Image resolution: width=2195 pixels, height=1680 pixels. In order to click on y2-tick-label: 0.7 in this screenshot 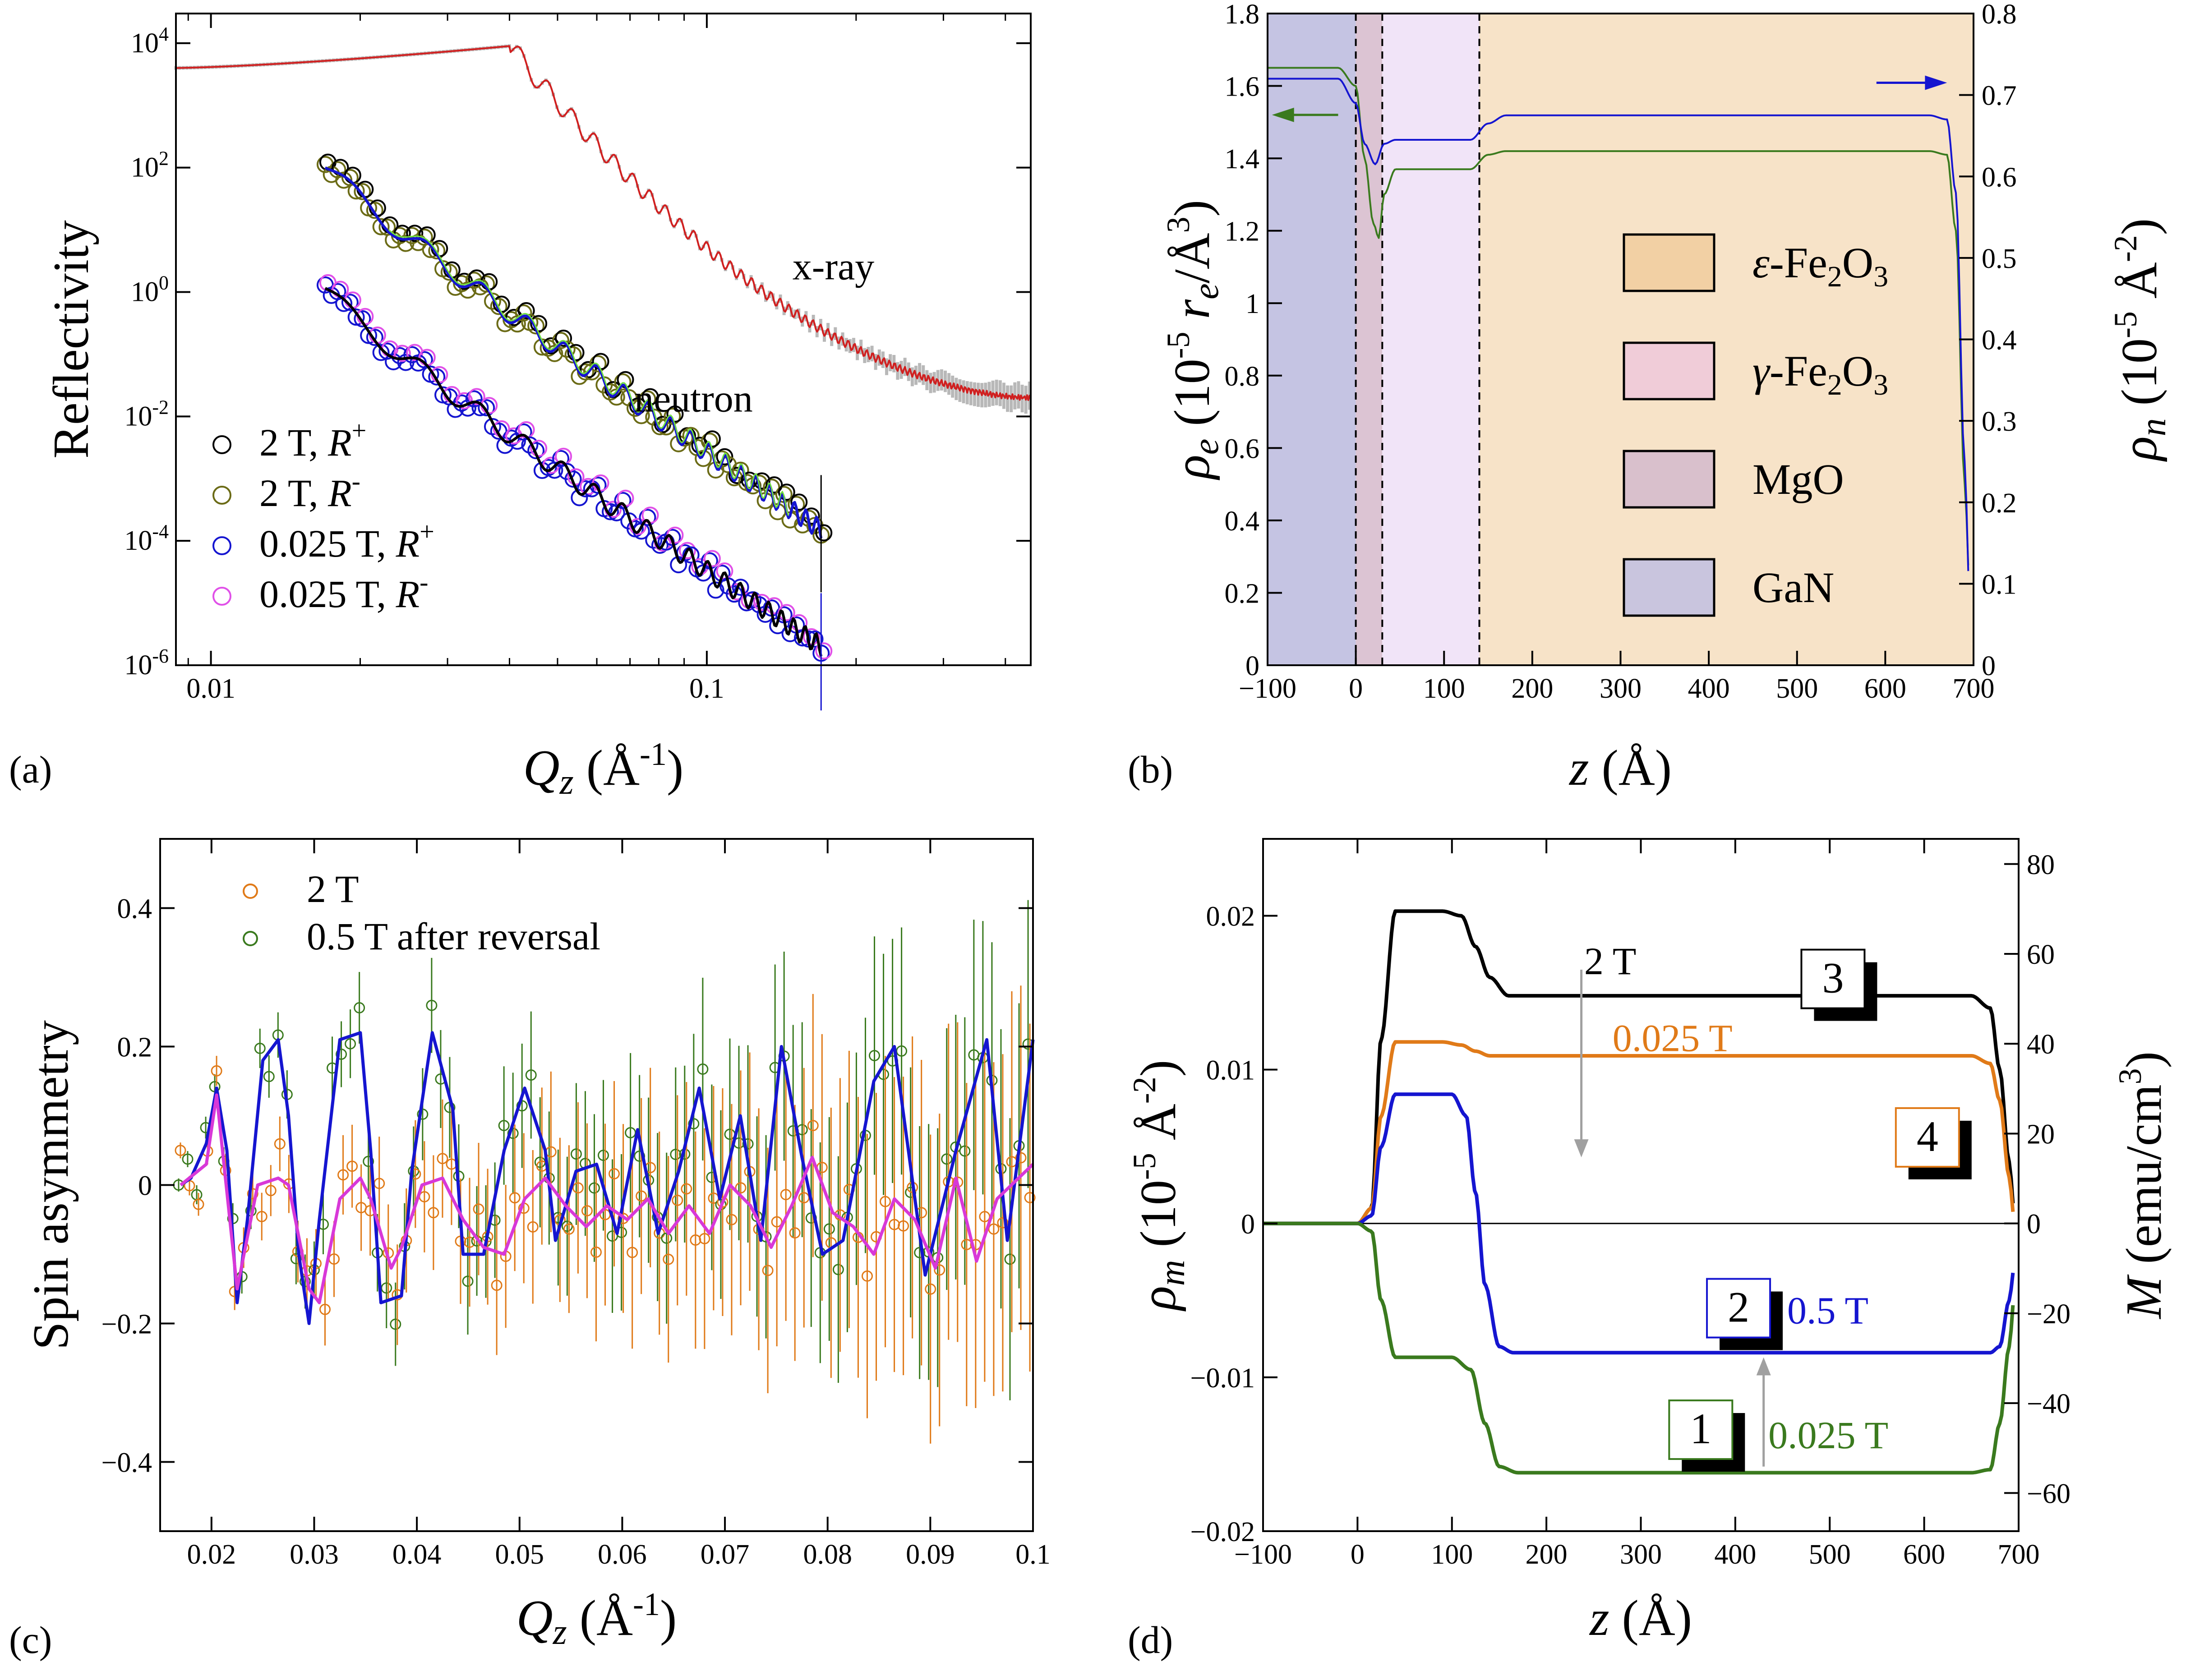, I will do `click(1999, 96)`.